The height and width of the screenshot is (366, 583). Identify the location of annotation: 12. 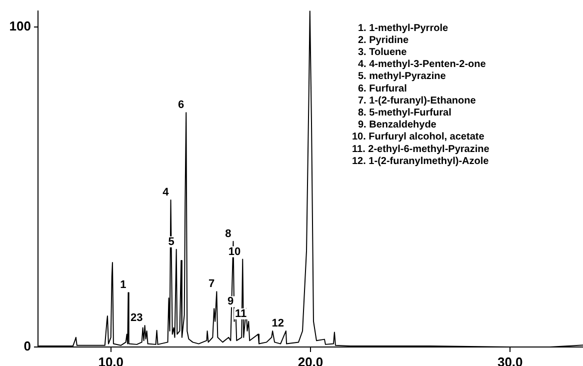
(278, 324).